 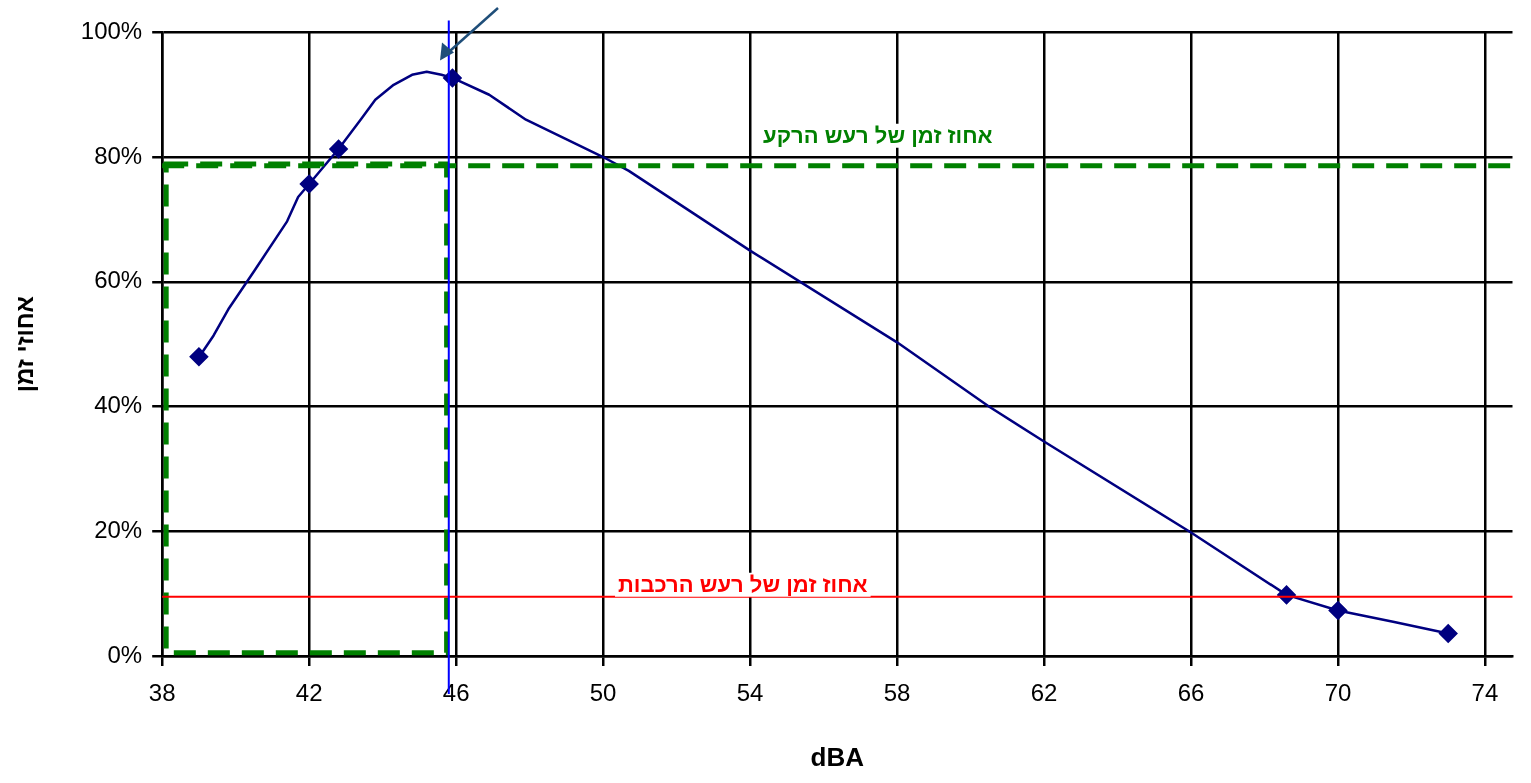 I want to click on y-tick-label: 0%, so click(x=125, y=654).